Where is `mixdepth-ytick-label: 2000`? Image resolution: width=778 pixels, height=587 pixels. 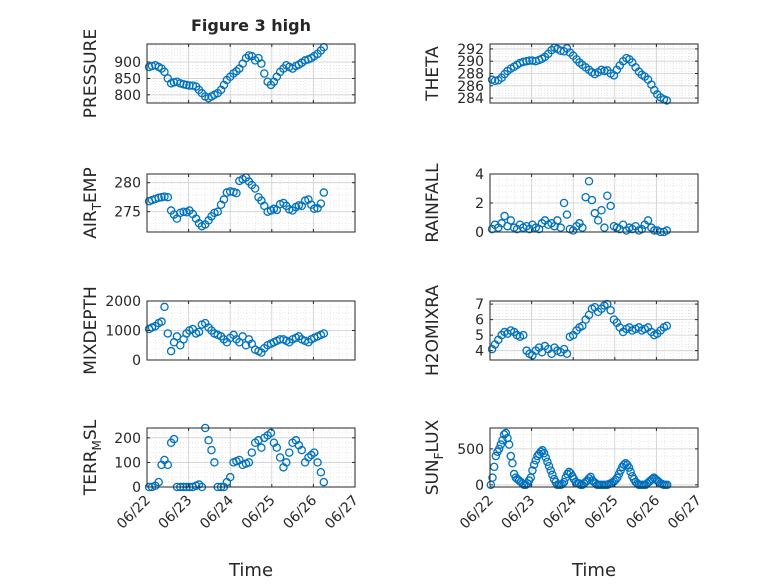 mixdepth-ytick-label: 2000 is located at coordinates (123, 302).